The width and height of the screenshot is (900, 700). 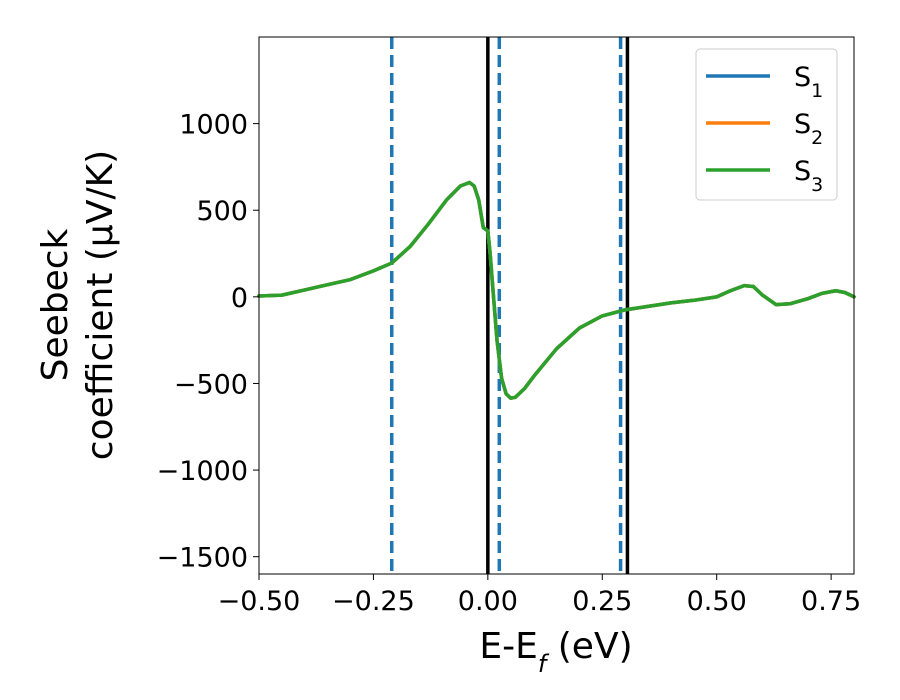 I want to click on legend: S1 S2 S3, so click(x=766, y=124).